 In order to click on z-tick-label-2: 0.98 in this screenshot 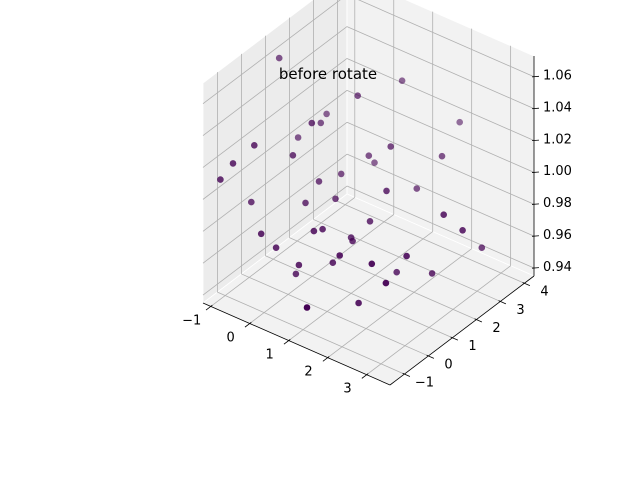, I will do `click(557, 203)`.